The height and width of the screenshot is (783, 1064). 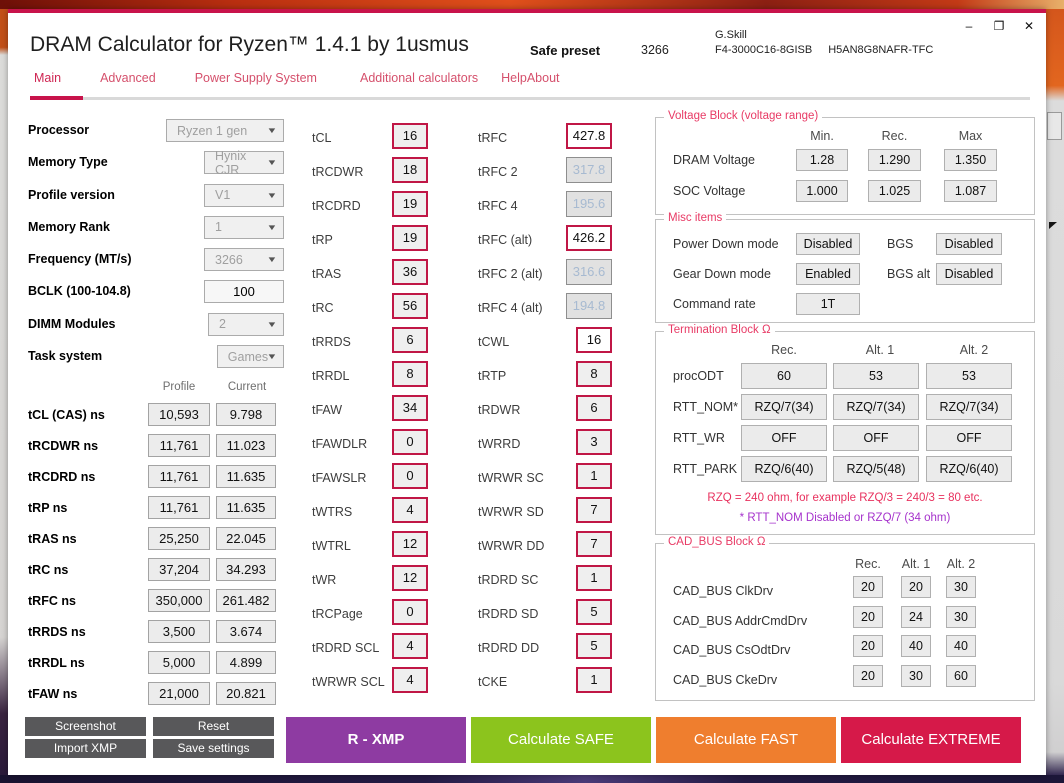 I want to click on termination-alt1-value: RZQ/7(34), so click(x=876, y=407).